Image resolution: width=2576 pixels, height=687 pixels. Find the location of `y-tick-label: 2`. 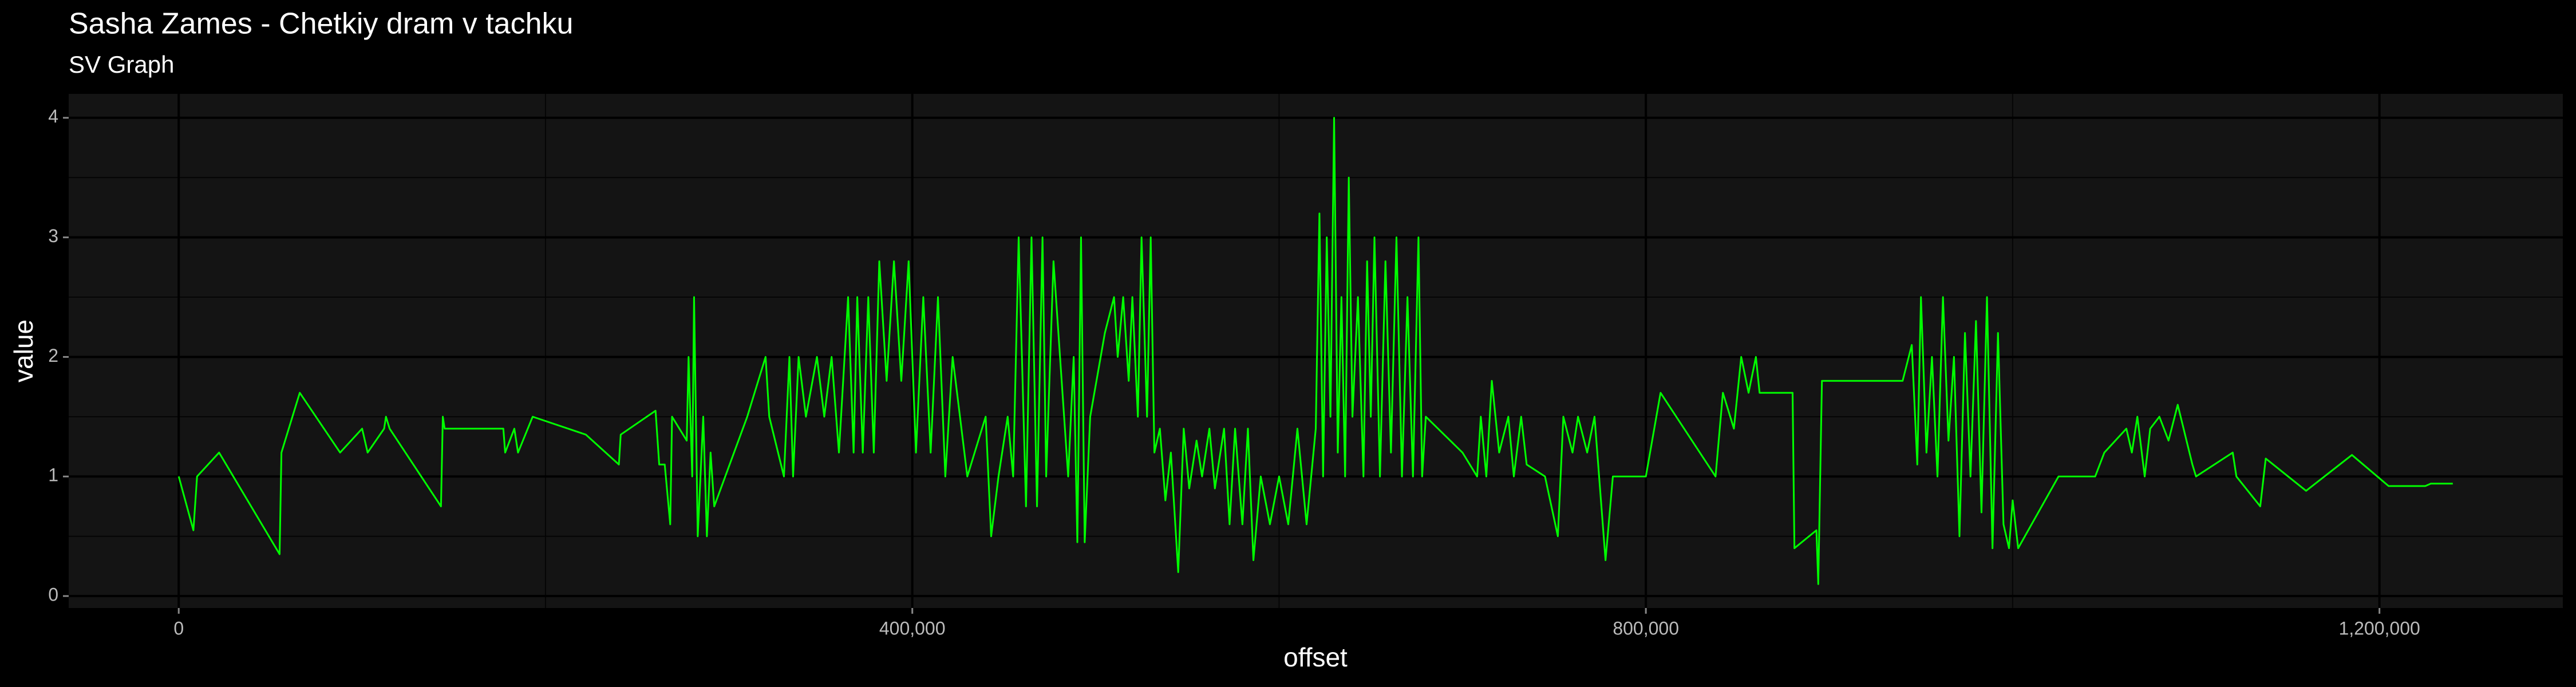

y-tick-label: 2 is located at coordinates (53, 355).